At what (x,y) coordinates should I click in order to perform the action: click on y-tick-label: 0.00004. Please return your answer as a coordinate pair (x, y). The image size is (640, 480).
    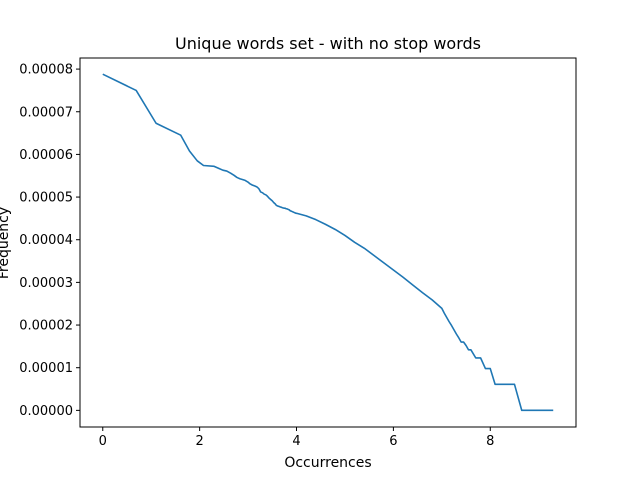
    Looking at the image, I should click on (46, 240).